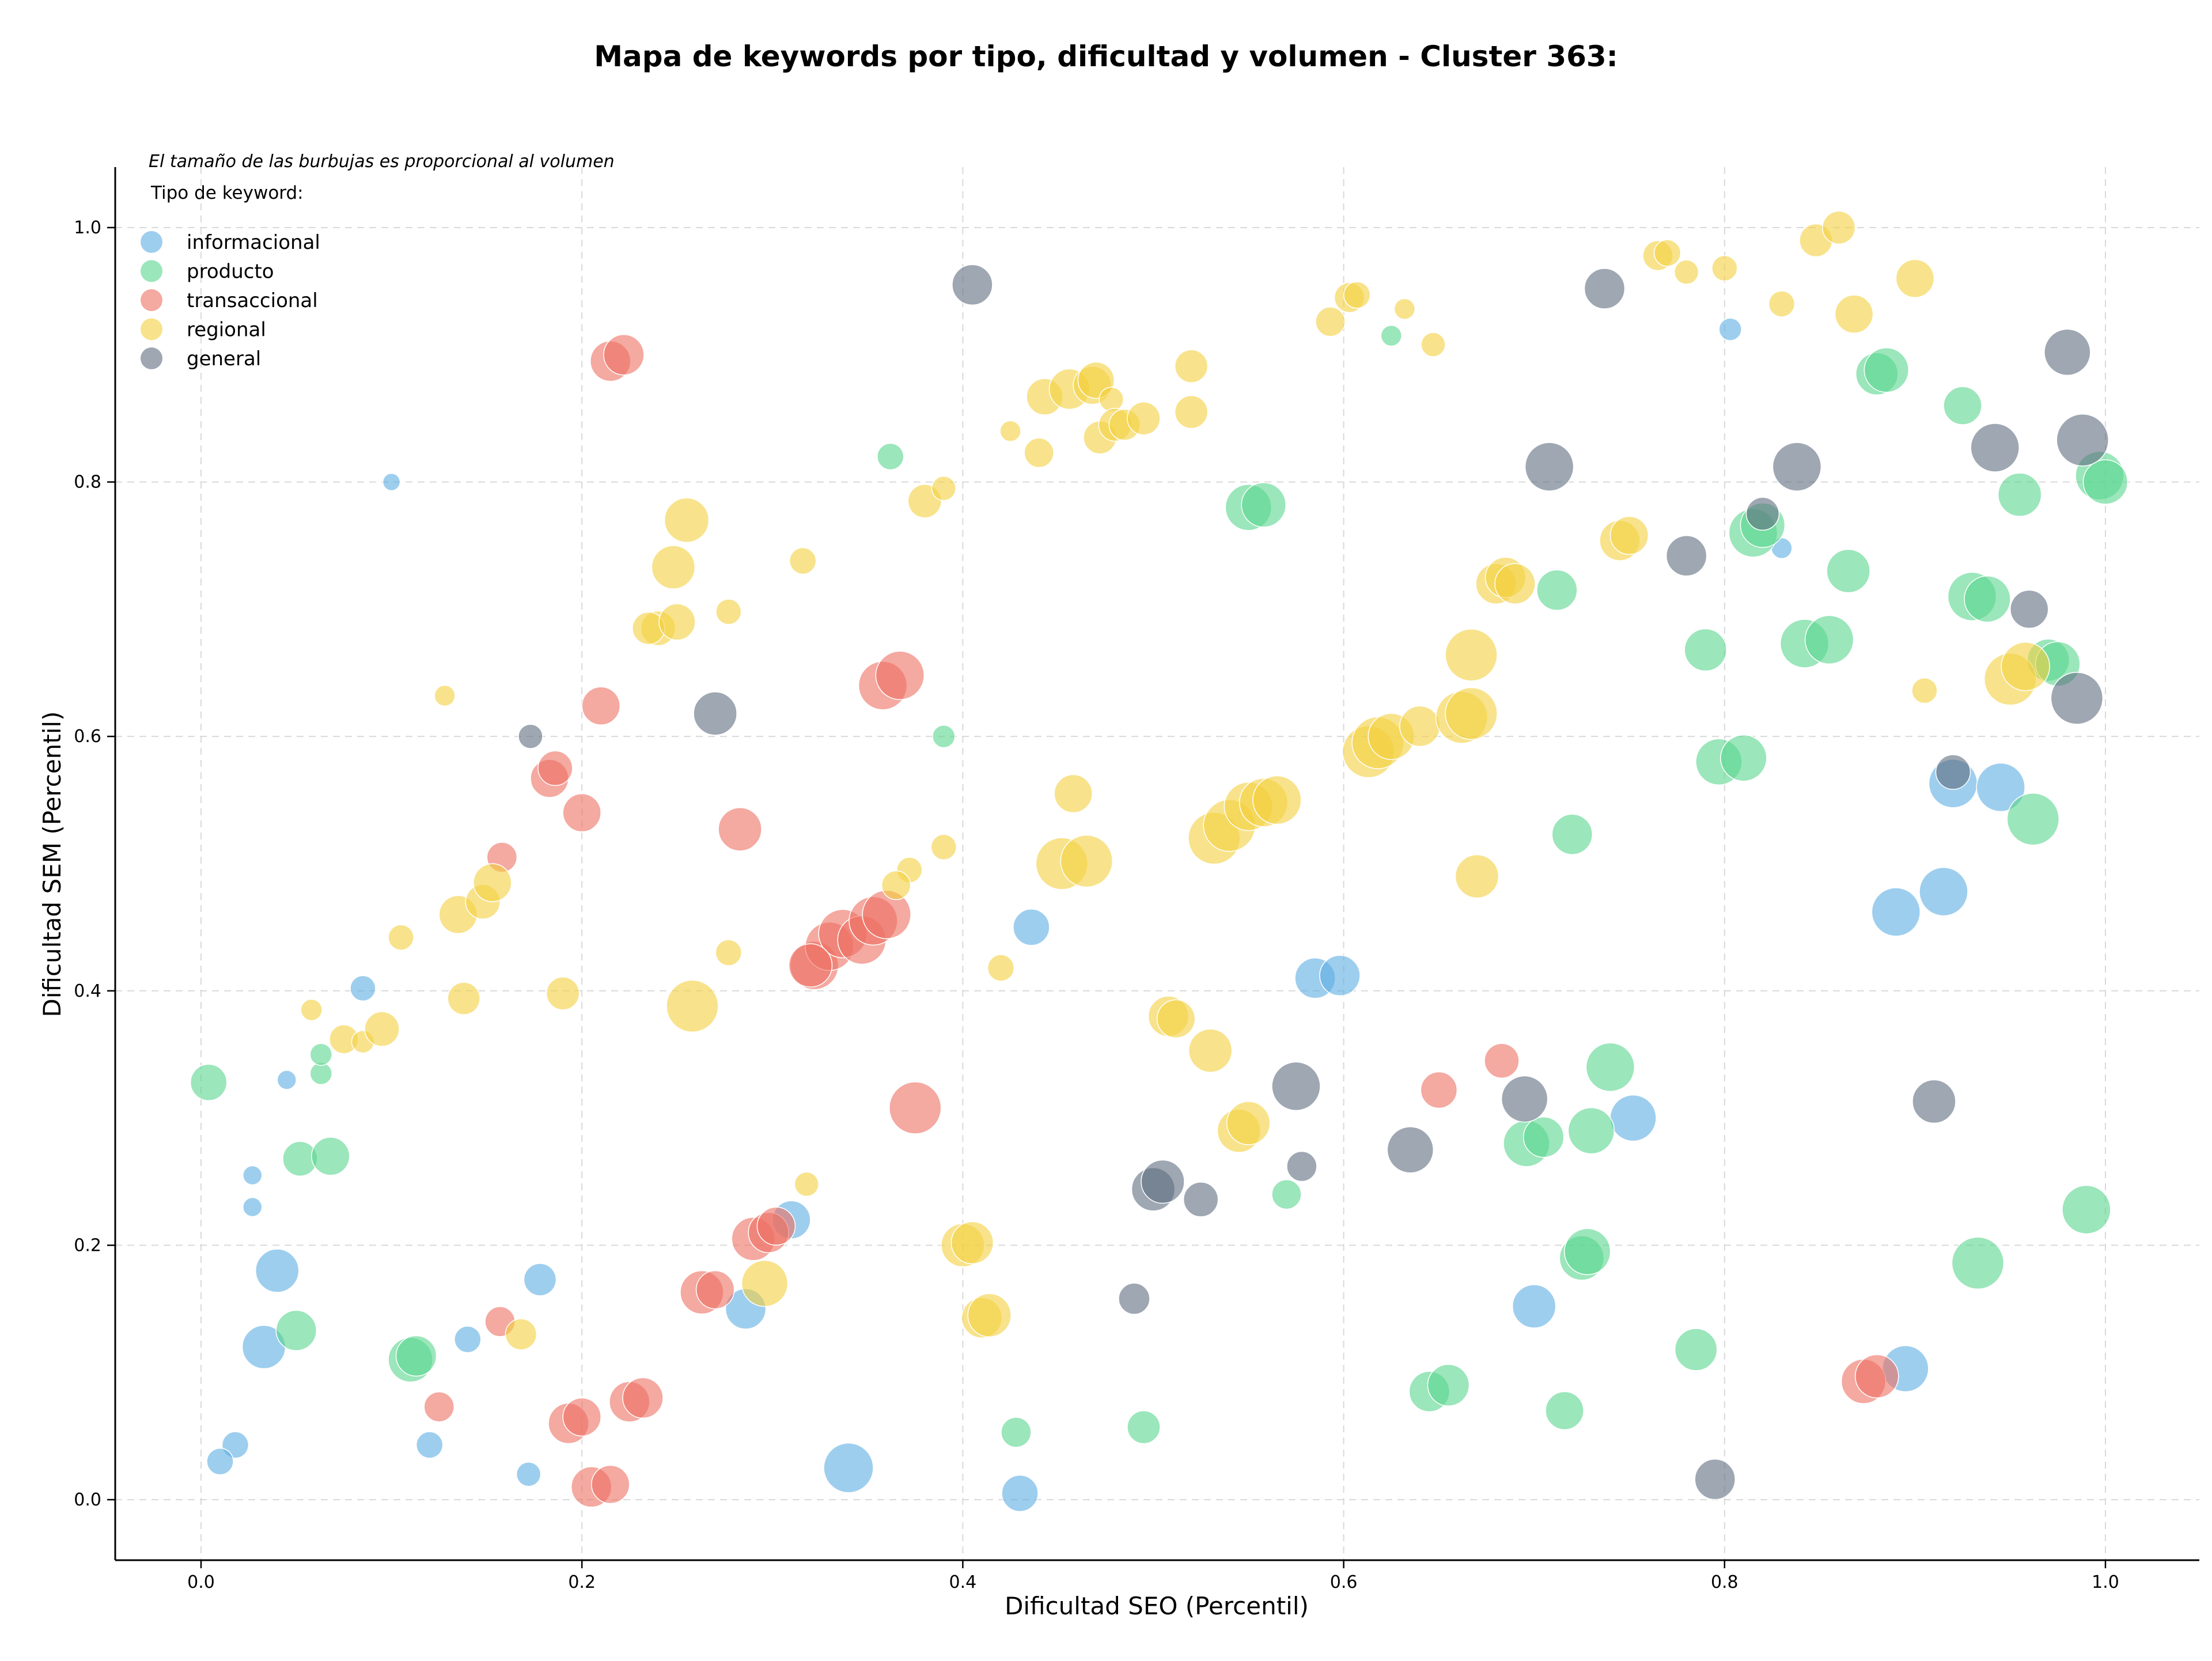 This screenshot has height=1661, width=2212. Describe the element at coordinates (963, 1582) in the screenshot. I see `x-tick-label: 0.4` at that location.